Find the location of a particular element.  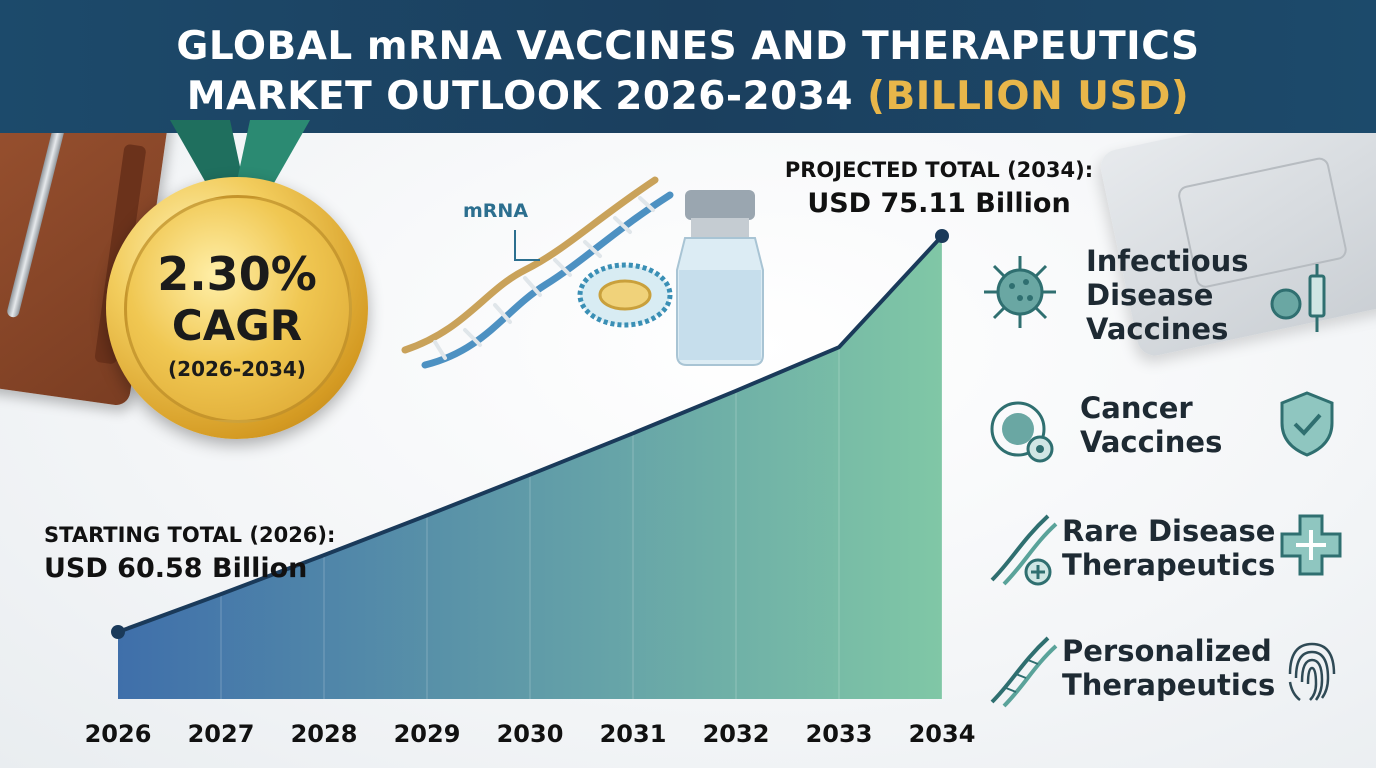

application-item: Cancer Vaccines is located at coordinates (1176, 440).